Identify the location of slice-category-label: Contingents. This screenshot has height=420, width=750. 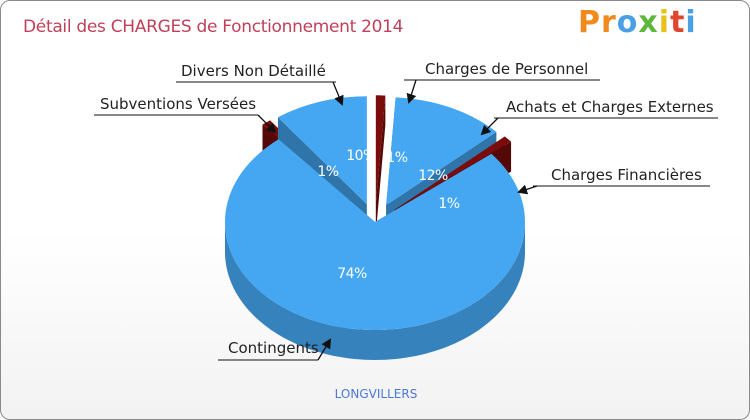
(273, 348).